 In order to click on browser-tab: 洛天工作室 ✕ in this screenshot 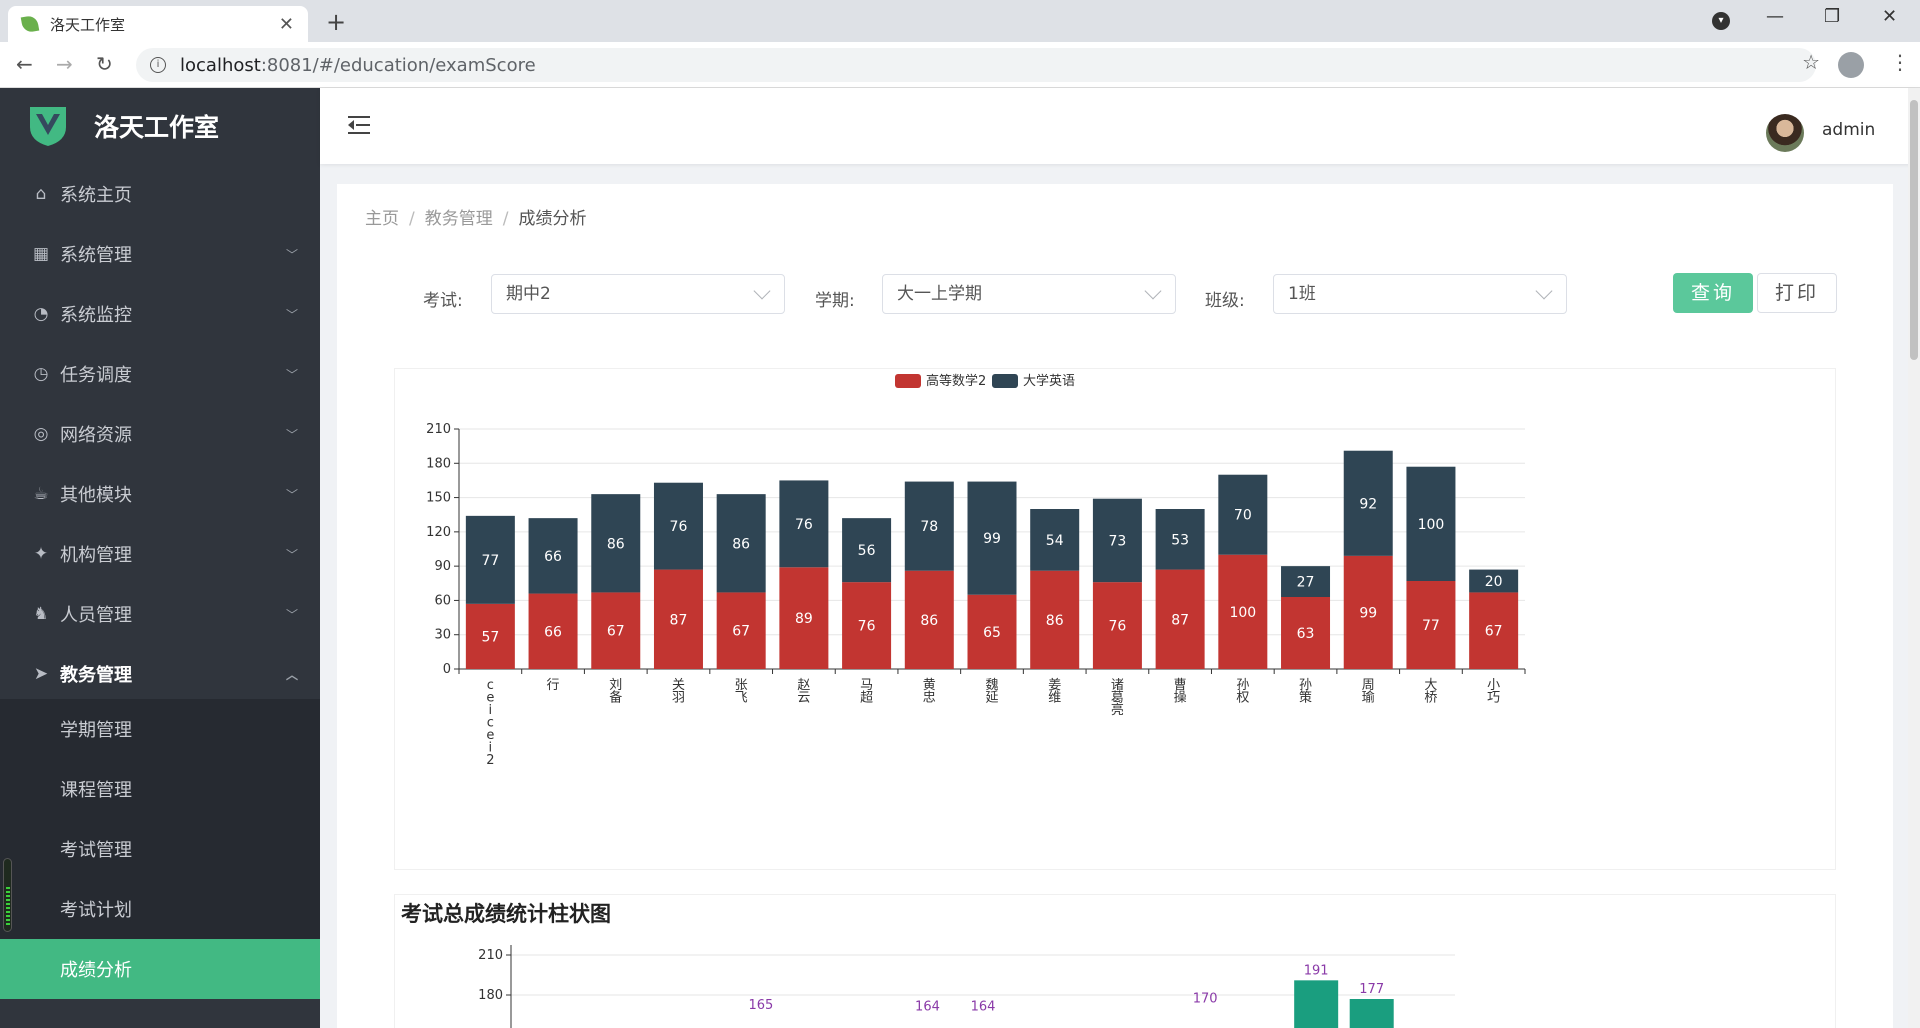, I will do `click(158, 24)`.